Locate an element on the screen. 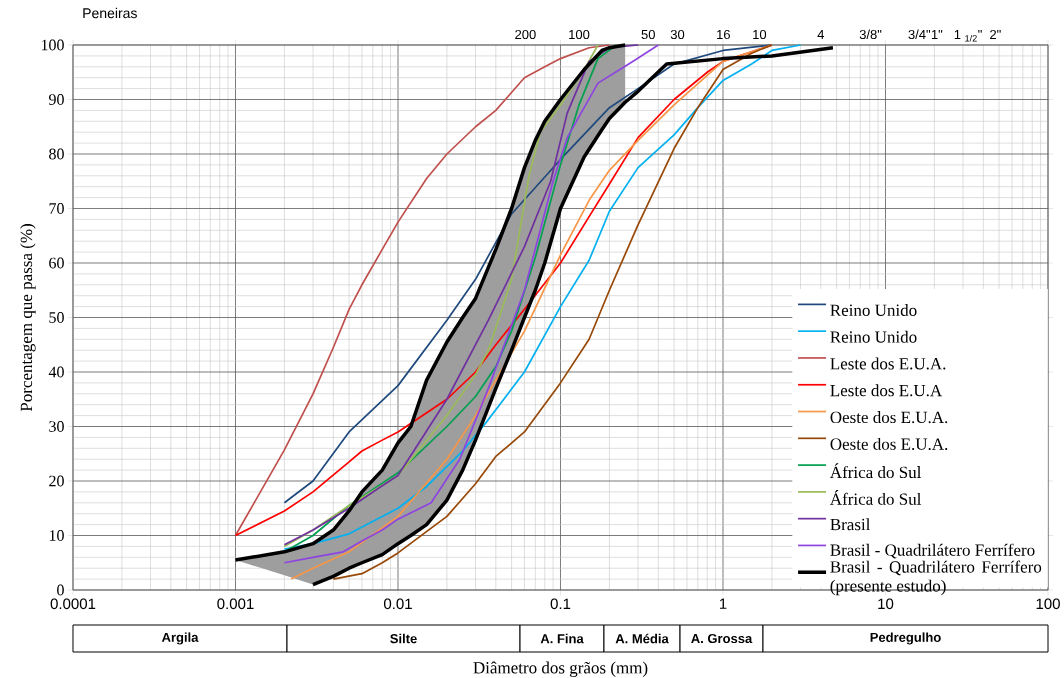  y-tick-label: 20 is located at coordinates (56, 481).